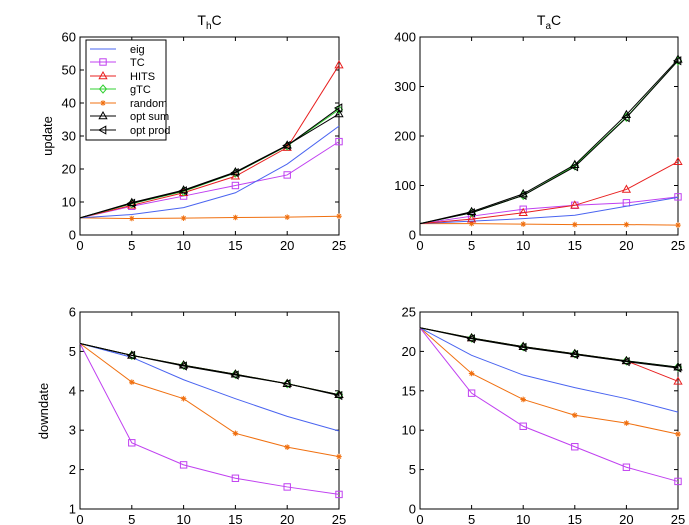  I want to click on y-tick-label: 10, so click(409, 430).